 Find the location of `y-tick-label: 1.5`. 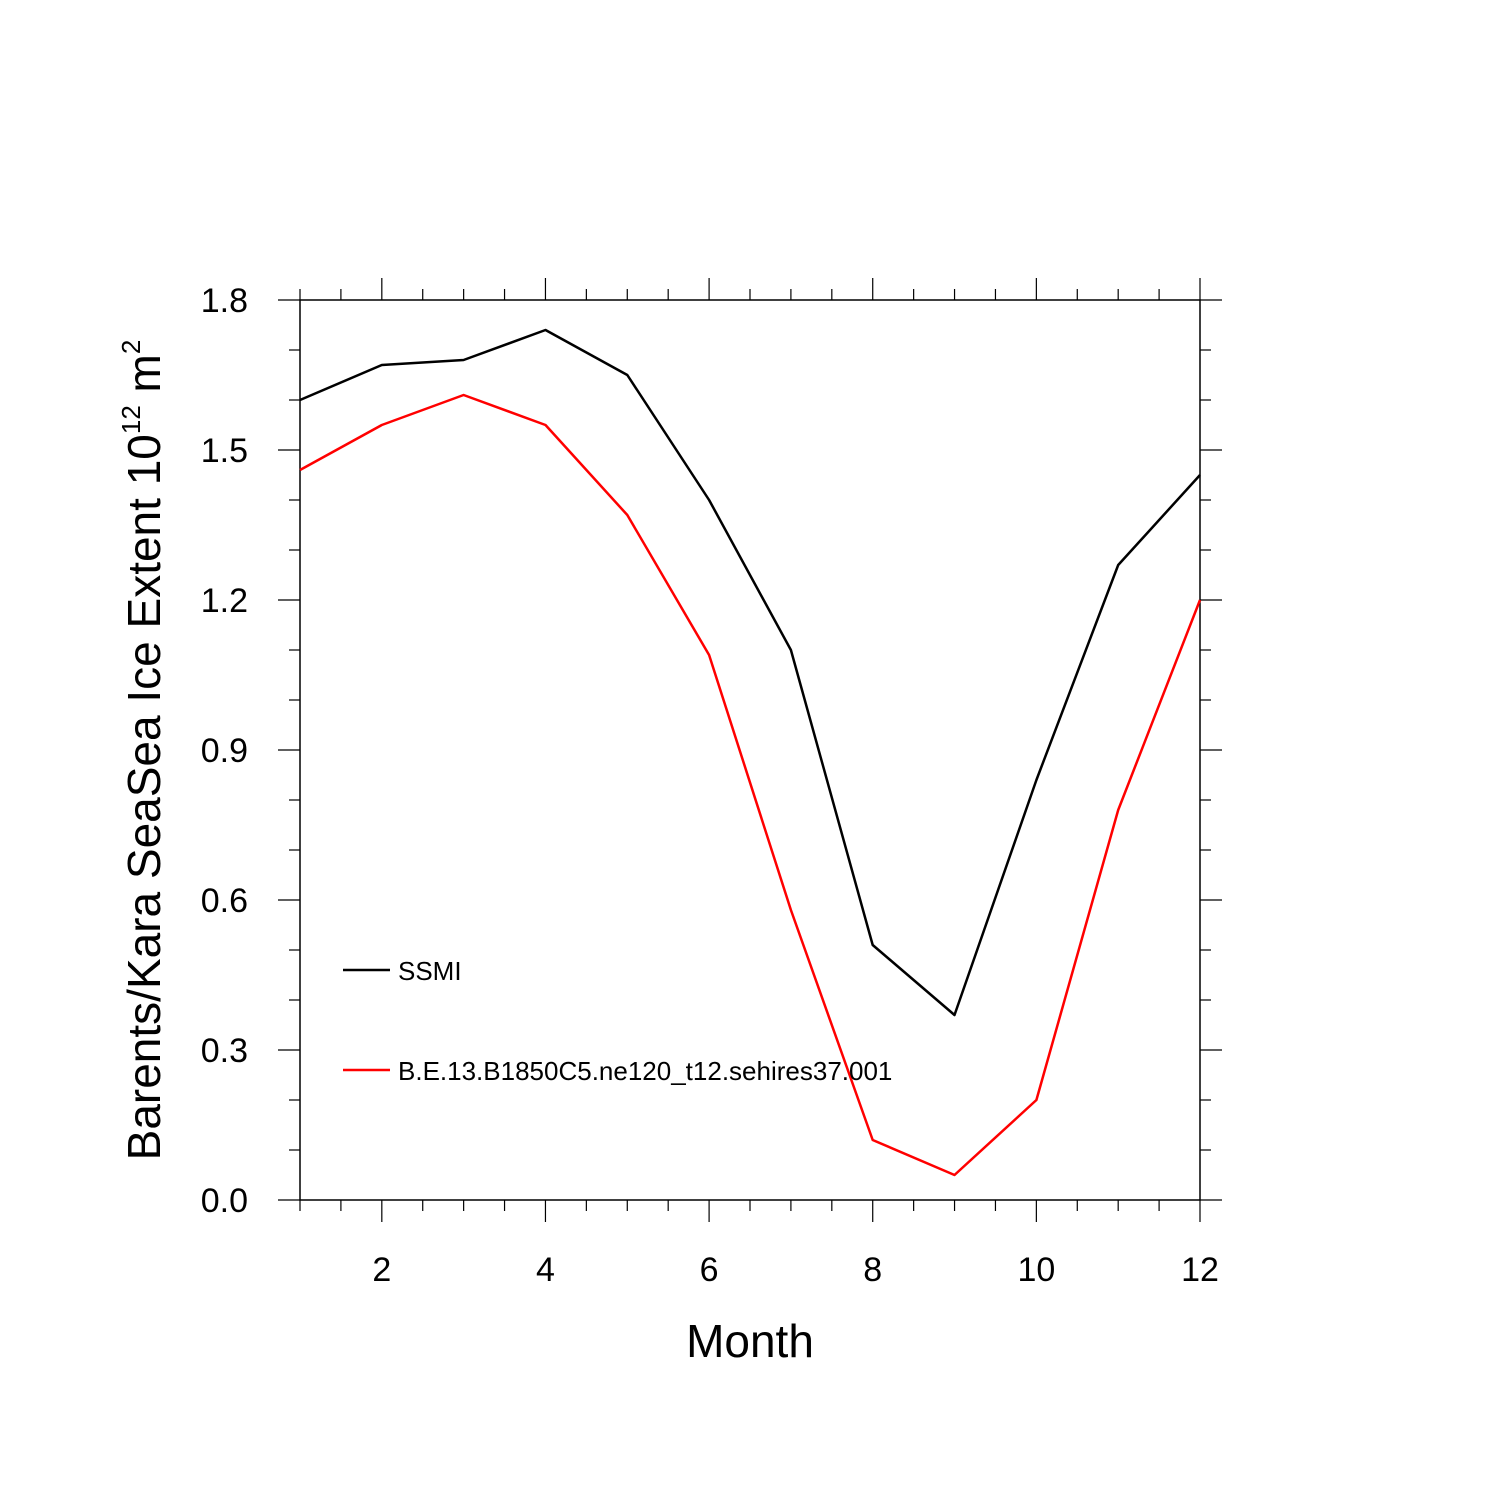

y-tick-label: 1.5 is located at coordinates (224, 451).